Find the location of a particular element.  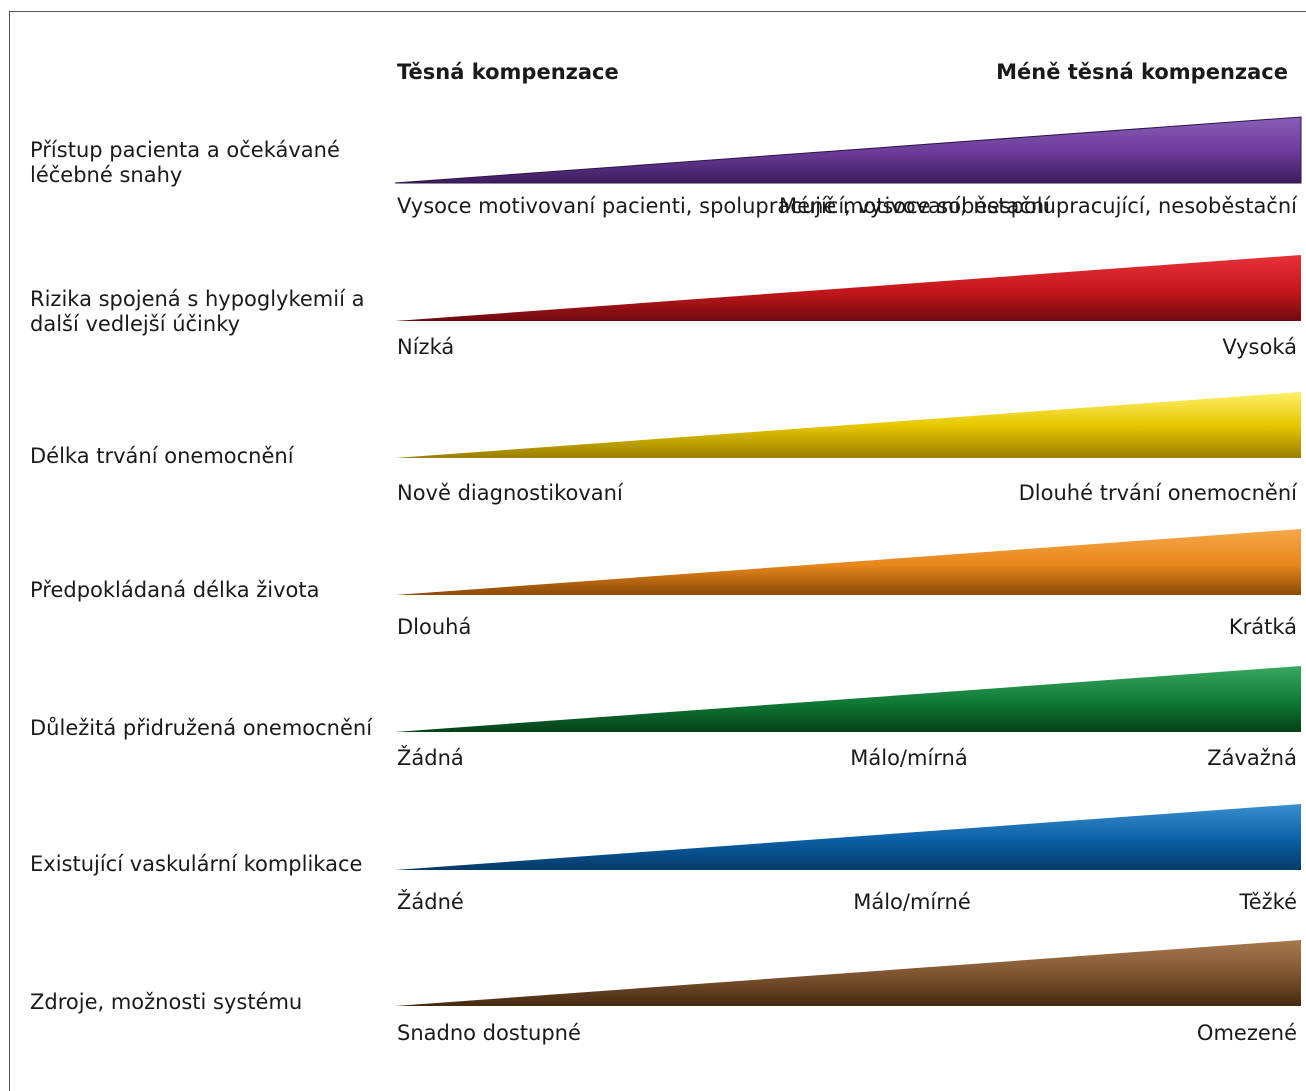

gradient-wedge-yellow is located at coordinates (848, 425).